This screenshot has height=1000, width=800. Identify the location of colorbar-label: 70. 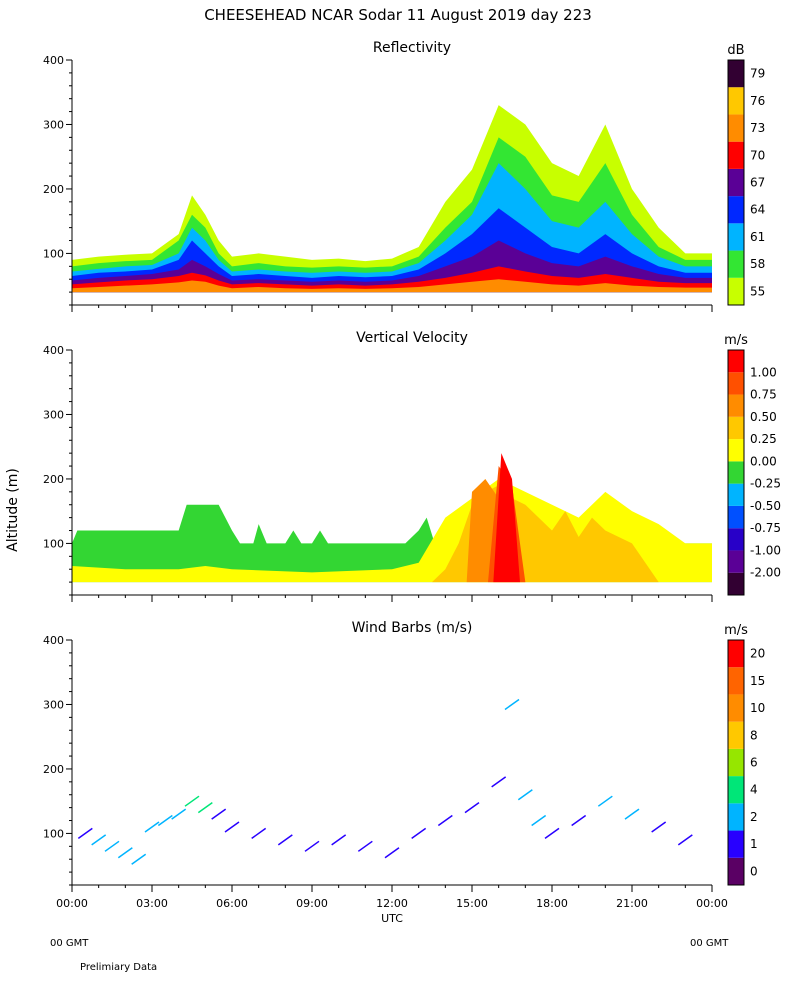
(757, 155).